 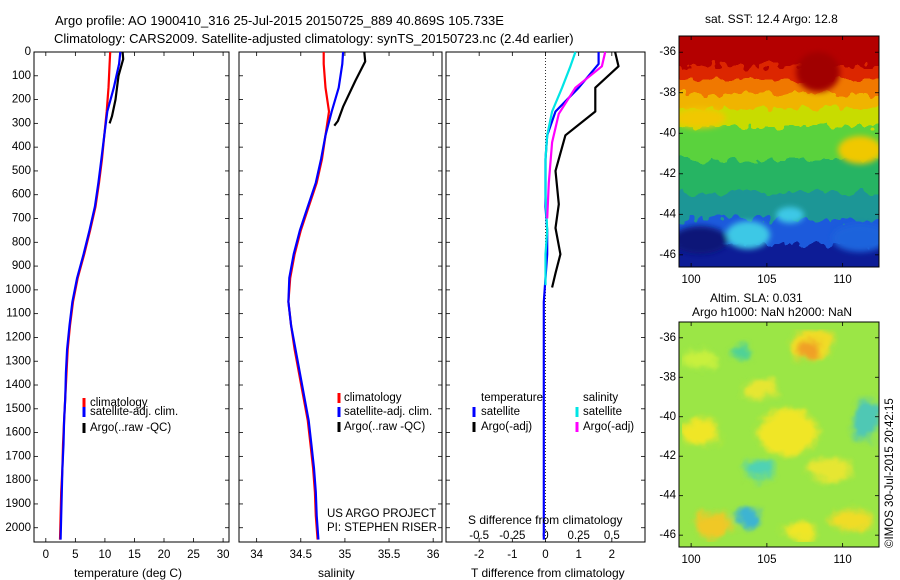 What do you see at coordinates (345, 555) in the screenshot?
I see `x-tick-label: 35` at bounding box center [345, 555].